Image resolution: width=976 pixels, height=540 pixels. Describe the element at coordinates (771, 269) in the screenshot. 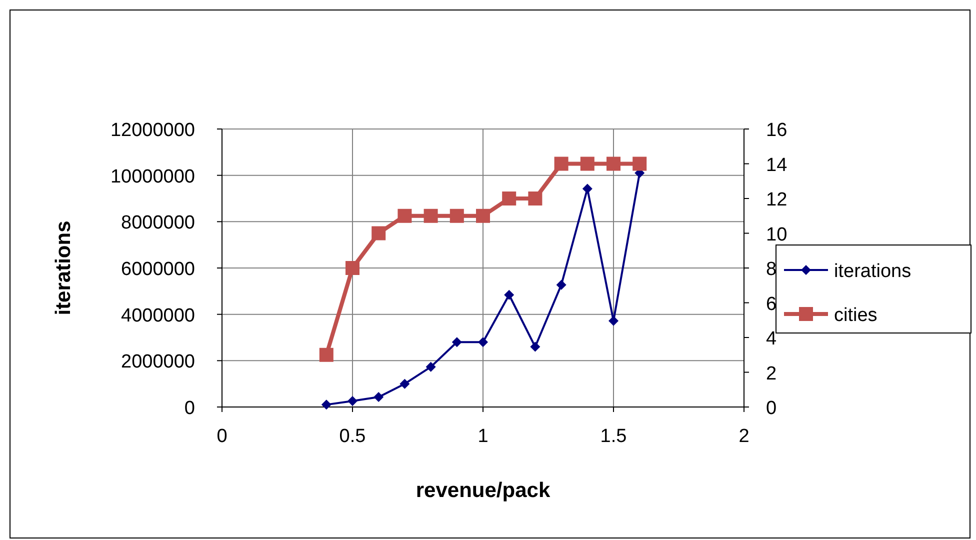

I see `y2-tick-label: 8` at that location.